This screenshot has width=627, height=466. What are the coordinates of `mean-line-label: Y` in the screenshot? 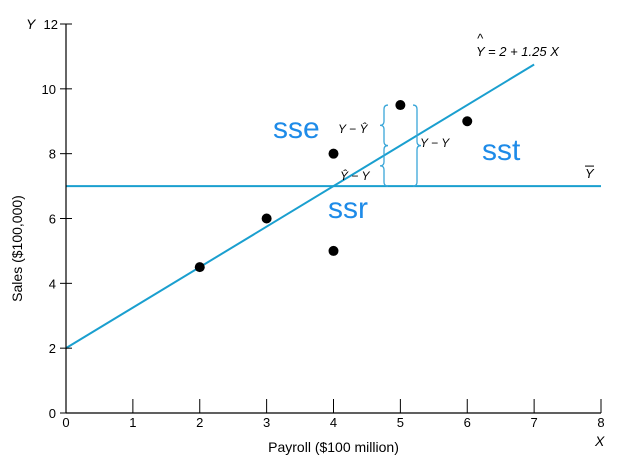 It's located at (590, 173).